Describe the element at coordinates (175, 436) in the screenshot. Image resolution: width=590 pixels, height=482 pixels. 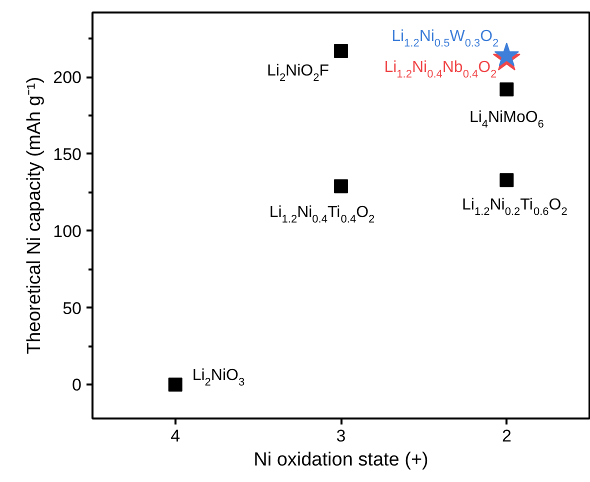
I see `x-tick-label: 4` at that location.